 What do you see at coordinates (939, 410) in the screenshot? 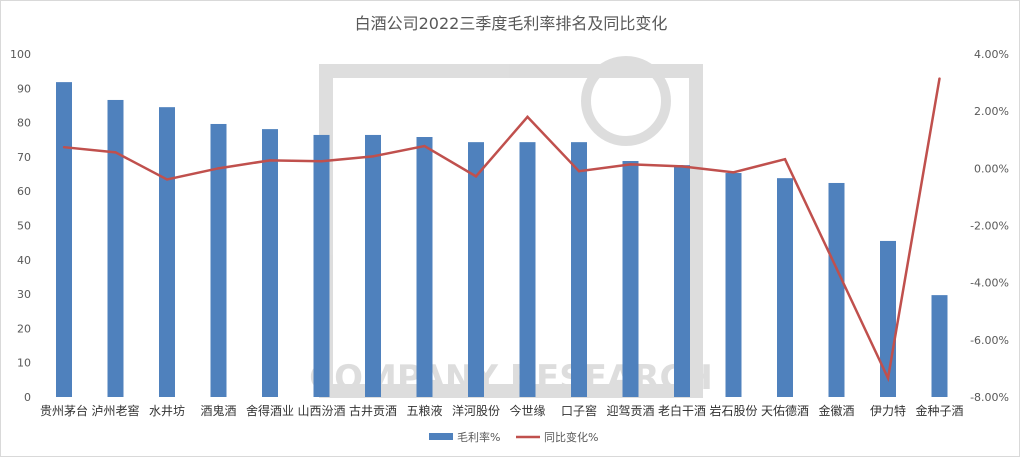
I see `x-axis-label: 金种子酒` at bounding box center [939, 410].